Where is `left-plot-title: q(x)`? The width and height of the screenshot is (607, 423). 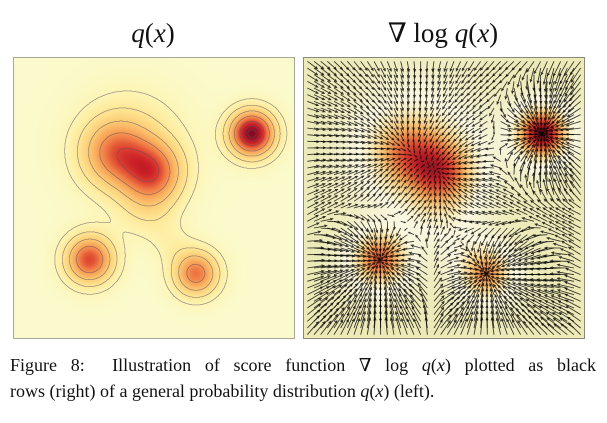 left-plot-title: q(x) is located at coordinates (153, 33).